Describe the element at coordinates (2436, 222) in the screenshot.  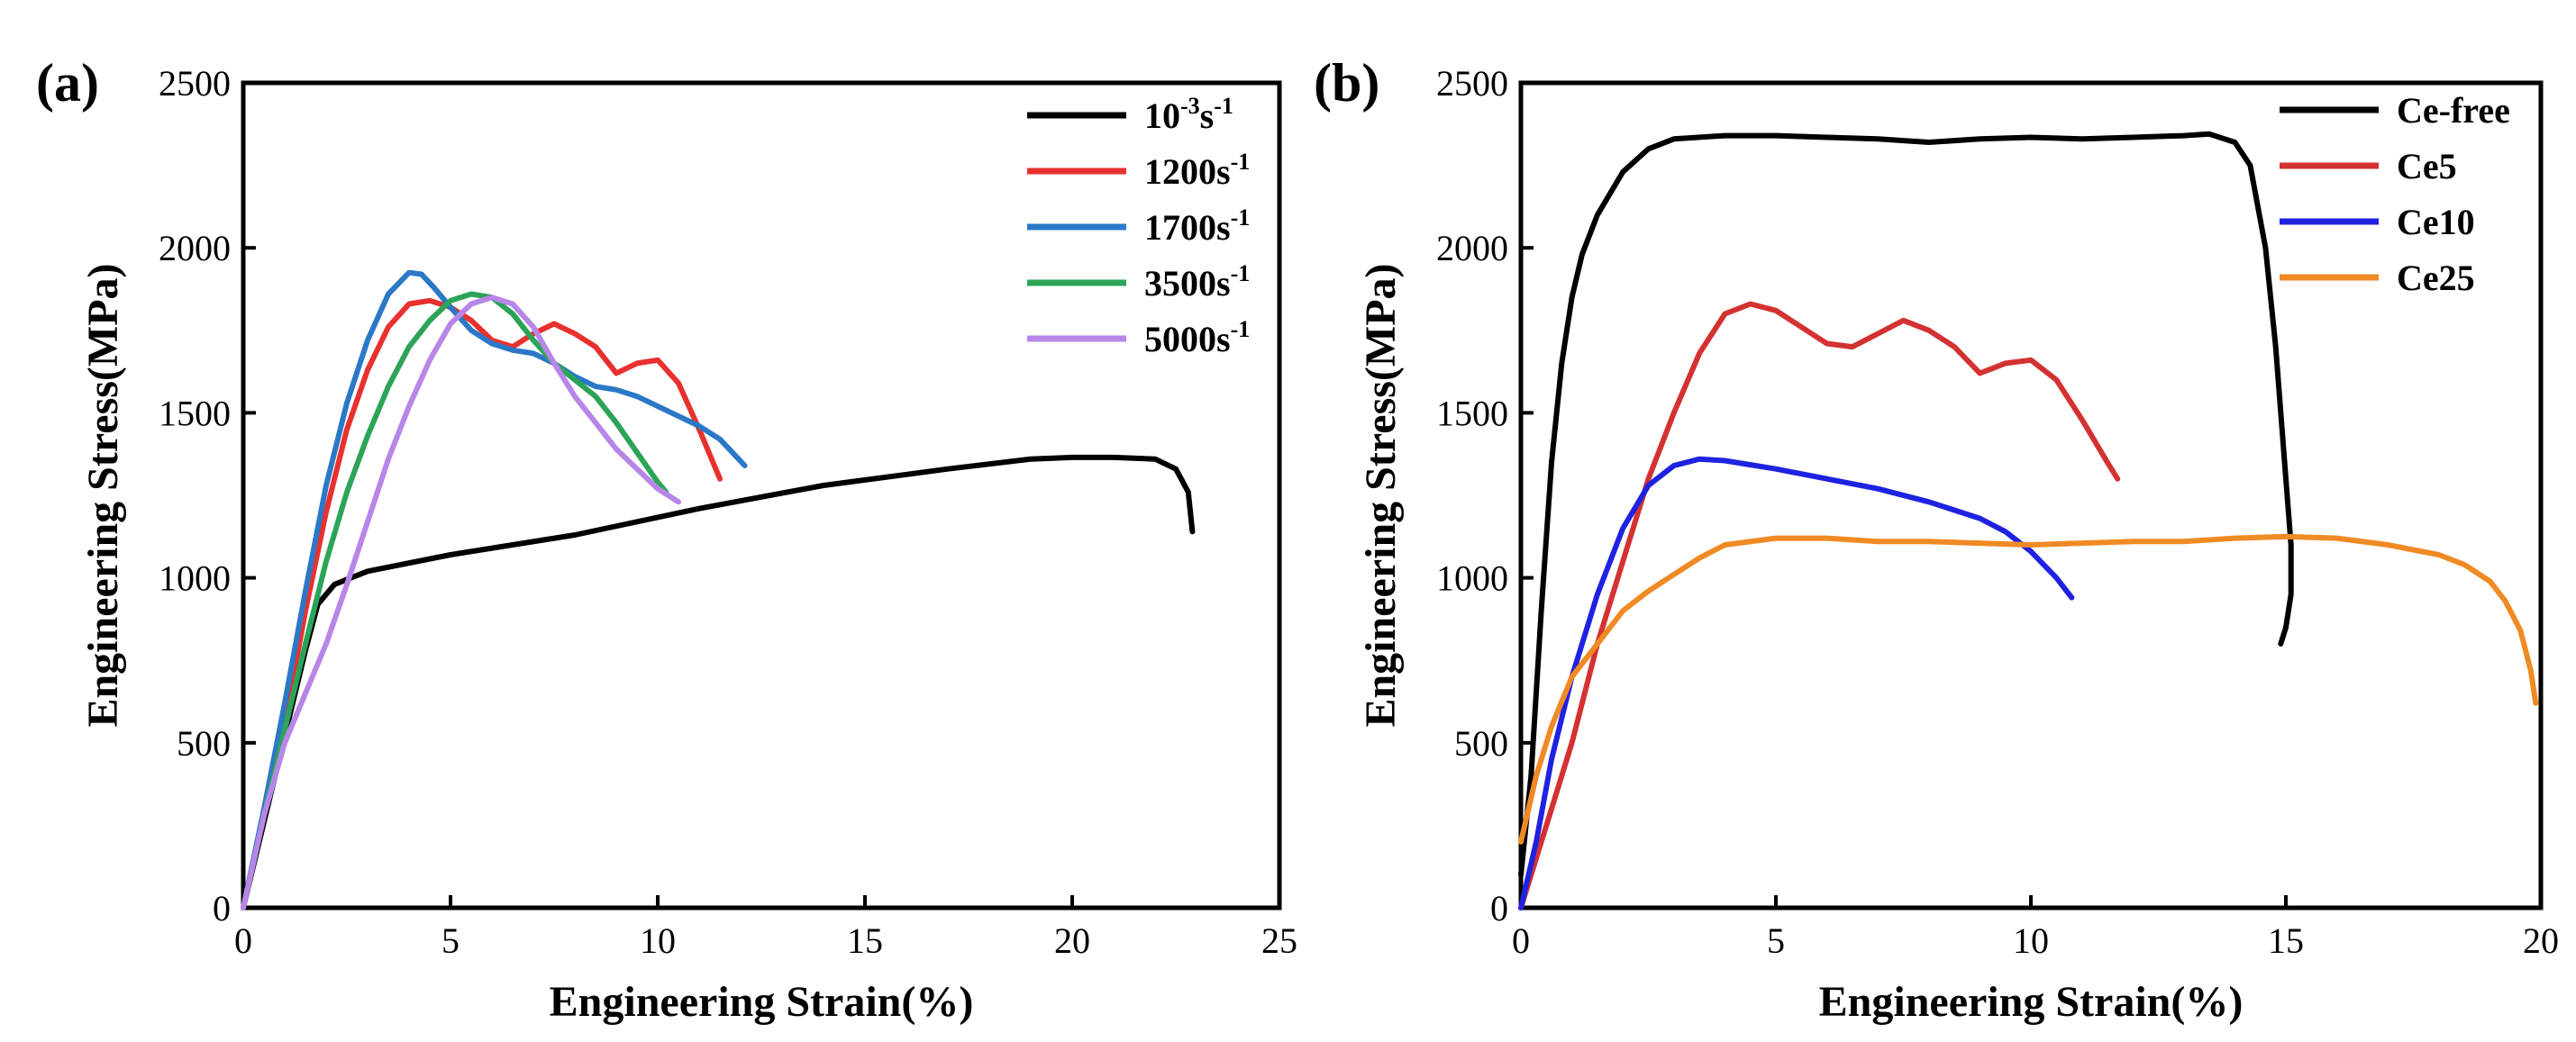
I see `legend-label: Ce10` at that location.